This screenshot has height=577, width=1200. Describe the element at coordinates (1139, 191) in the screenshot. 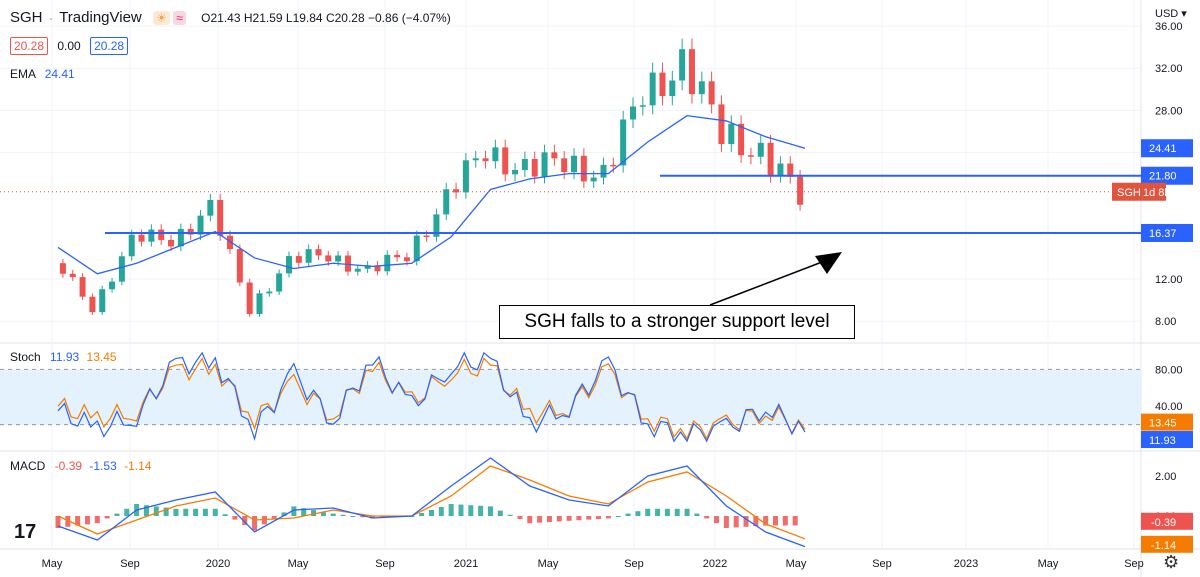

I see `last-price-badge` at that location.